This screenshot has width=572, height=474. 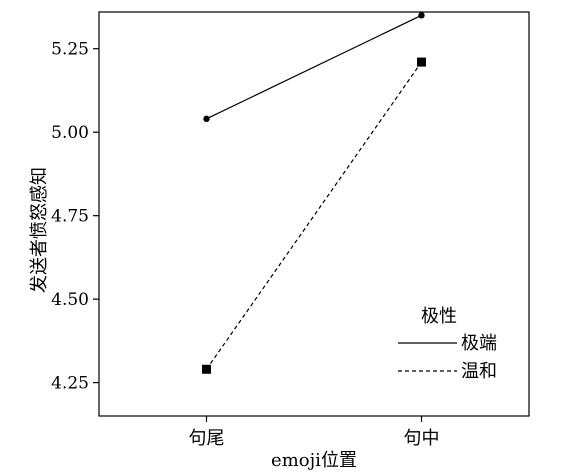 I want to click on y-tick-label: 5.25, so click(x=70, y=50).